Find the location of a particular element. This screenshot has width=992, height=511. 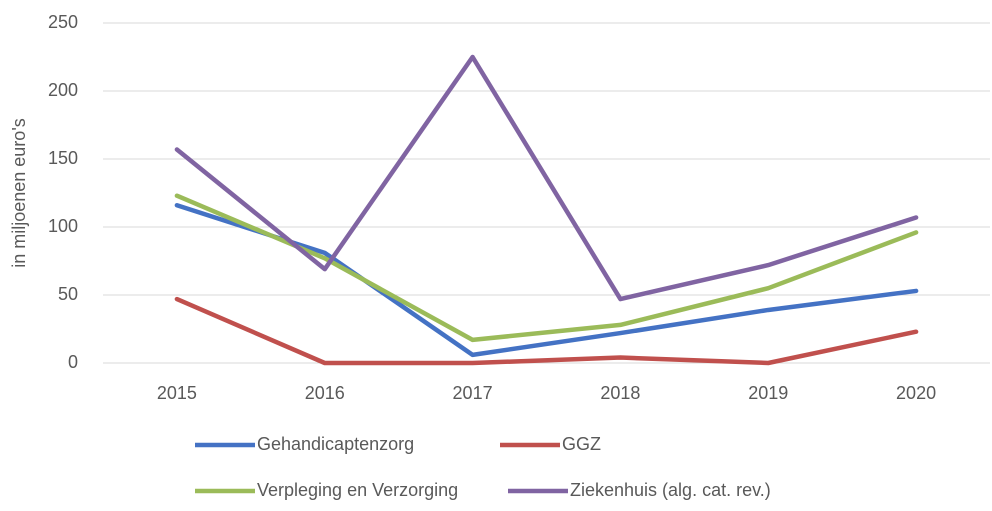

x-tick-label: 2020 is located at coordinates (916, 393).